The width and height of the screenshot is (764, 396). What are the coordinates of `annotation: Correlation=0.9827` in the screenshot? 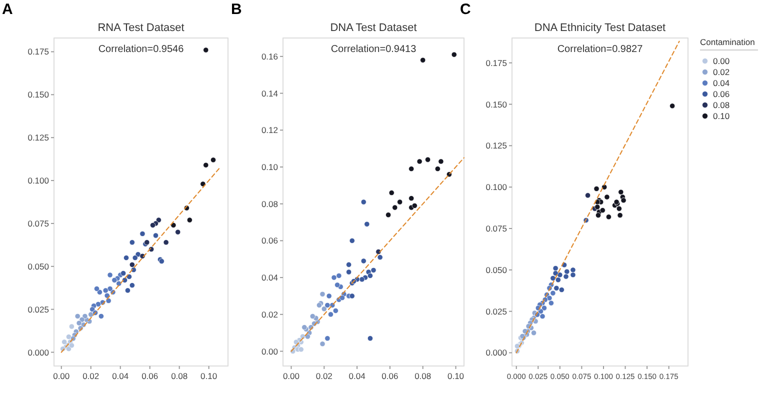 It's located at (600, 49).